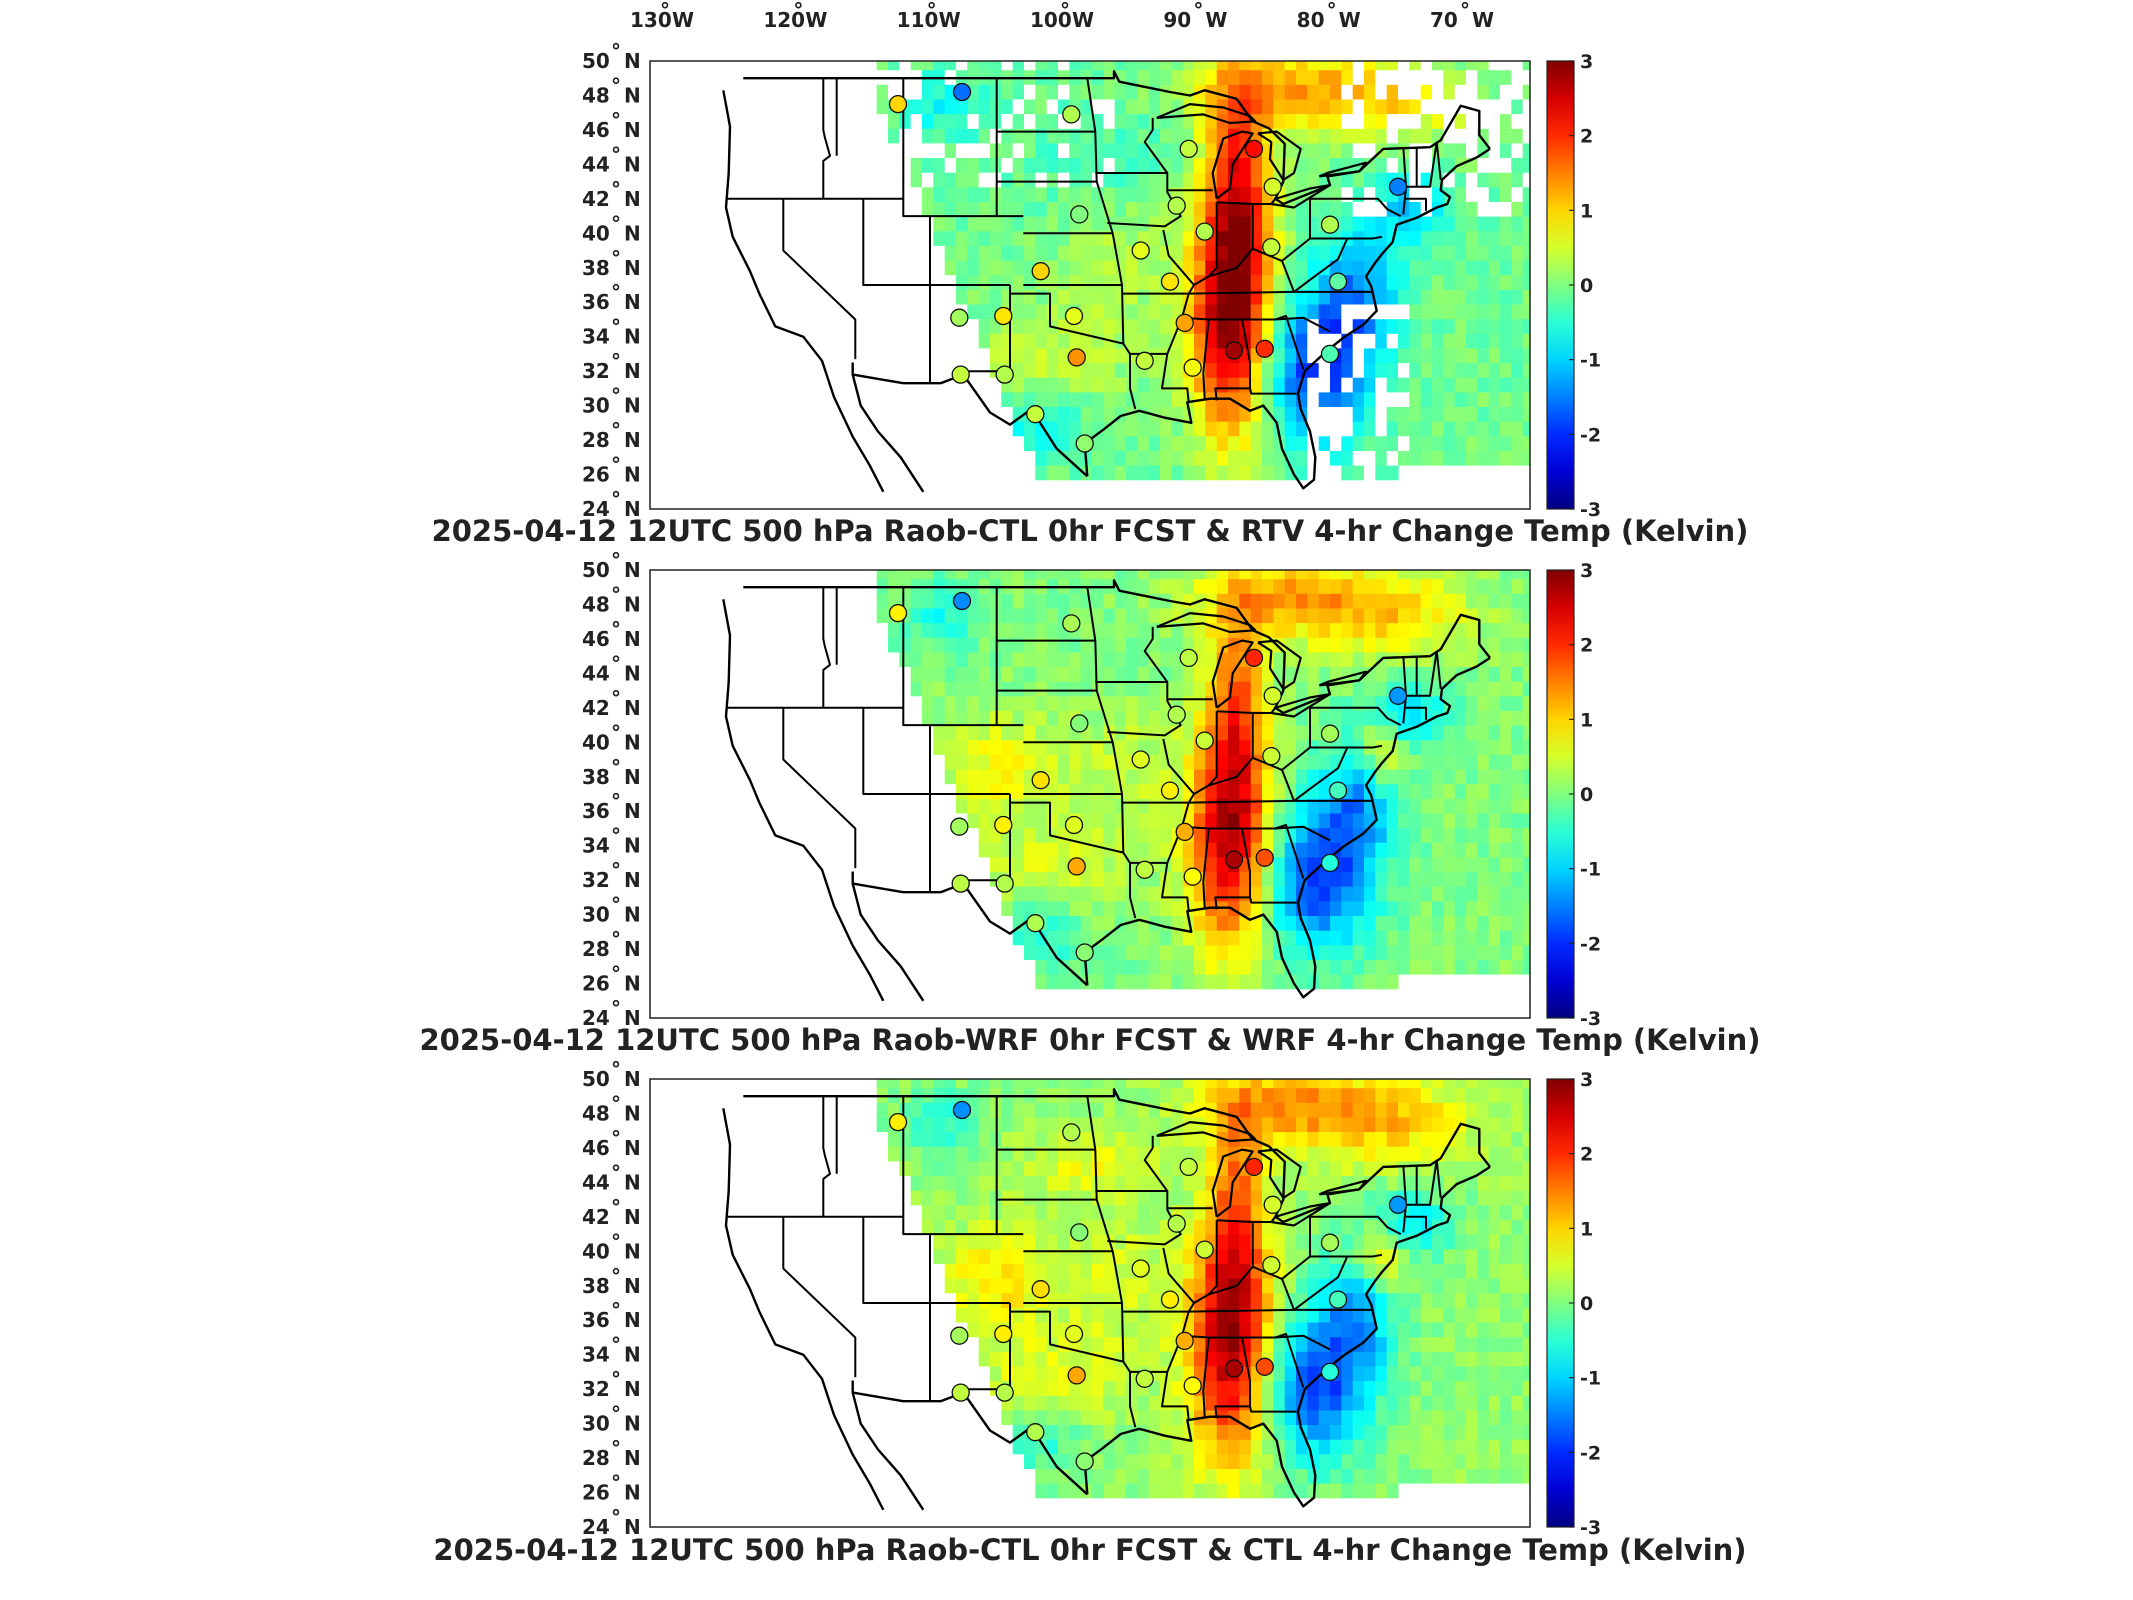 This screenshot has width=2133, height=1600. Describe the element at coordinates (596, 1493) in the screenshot. I see `lat-tick-label: 26` at that location.